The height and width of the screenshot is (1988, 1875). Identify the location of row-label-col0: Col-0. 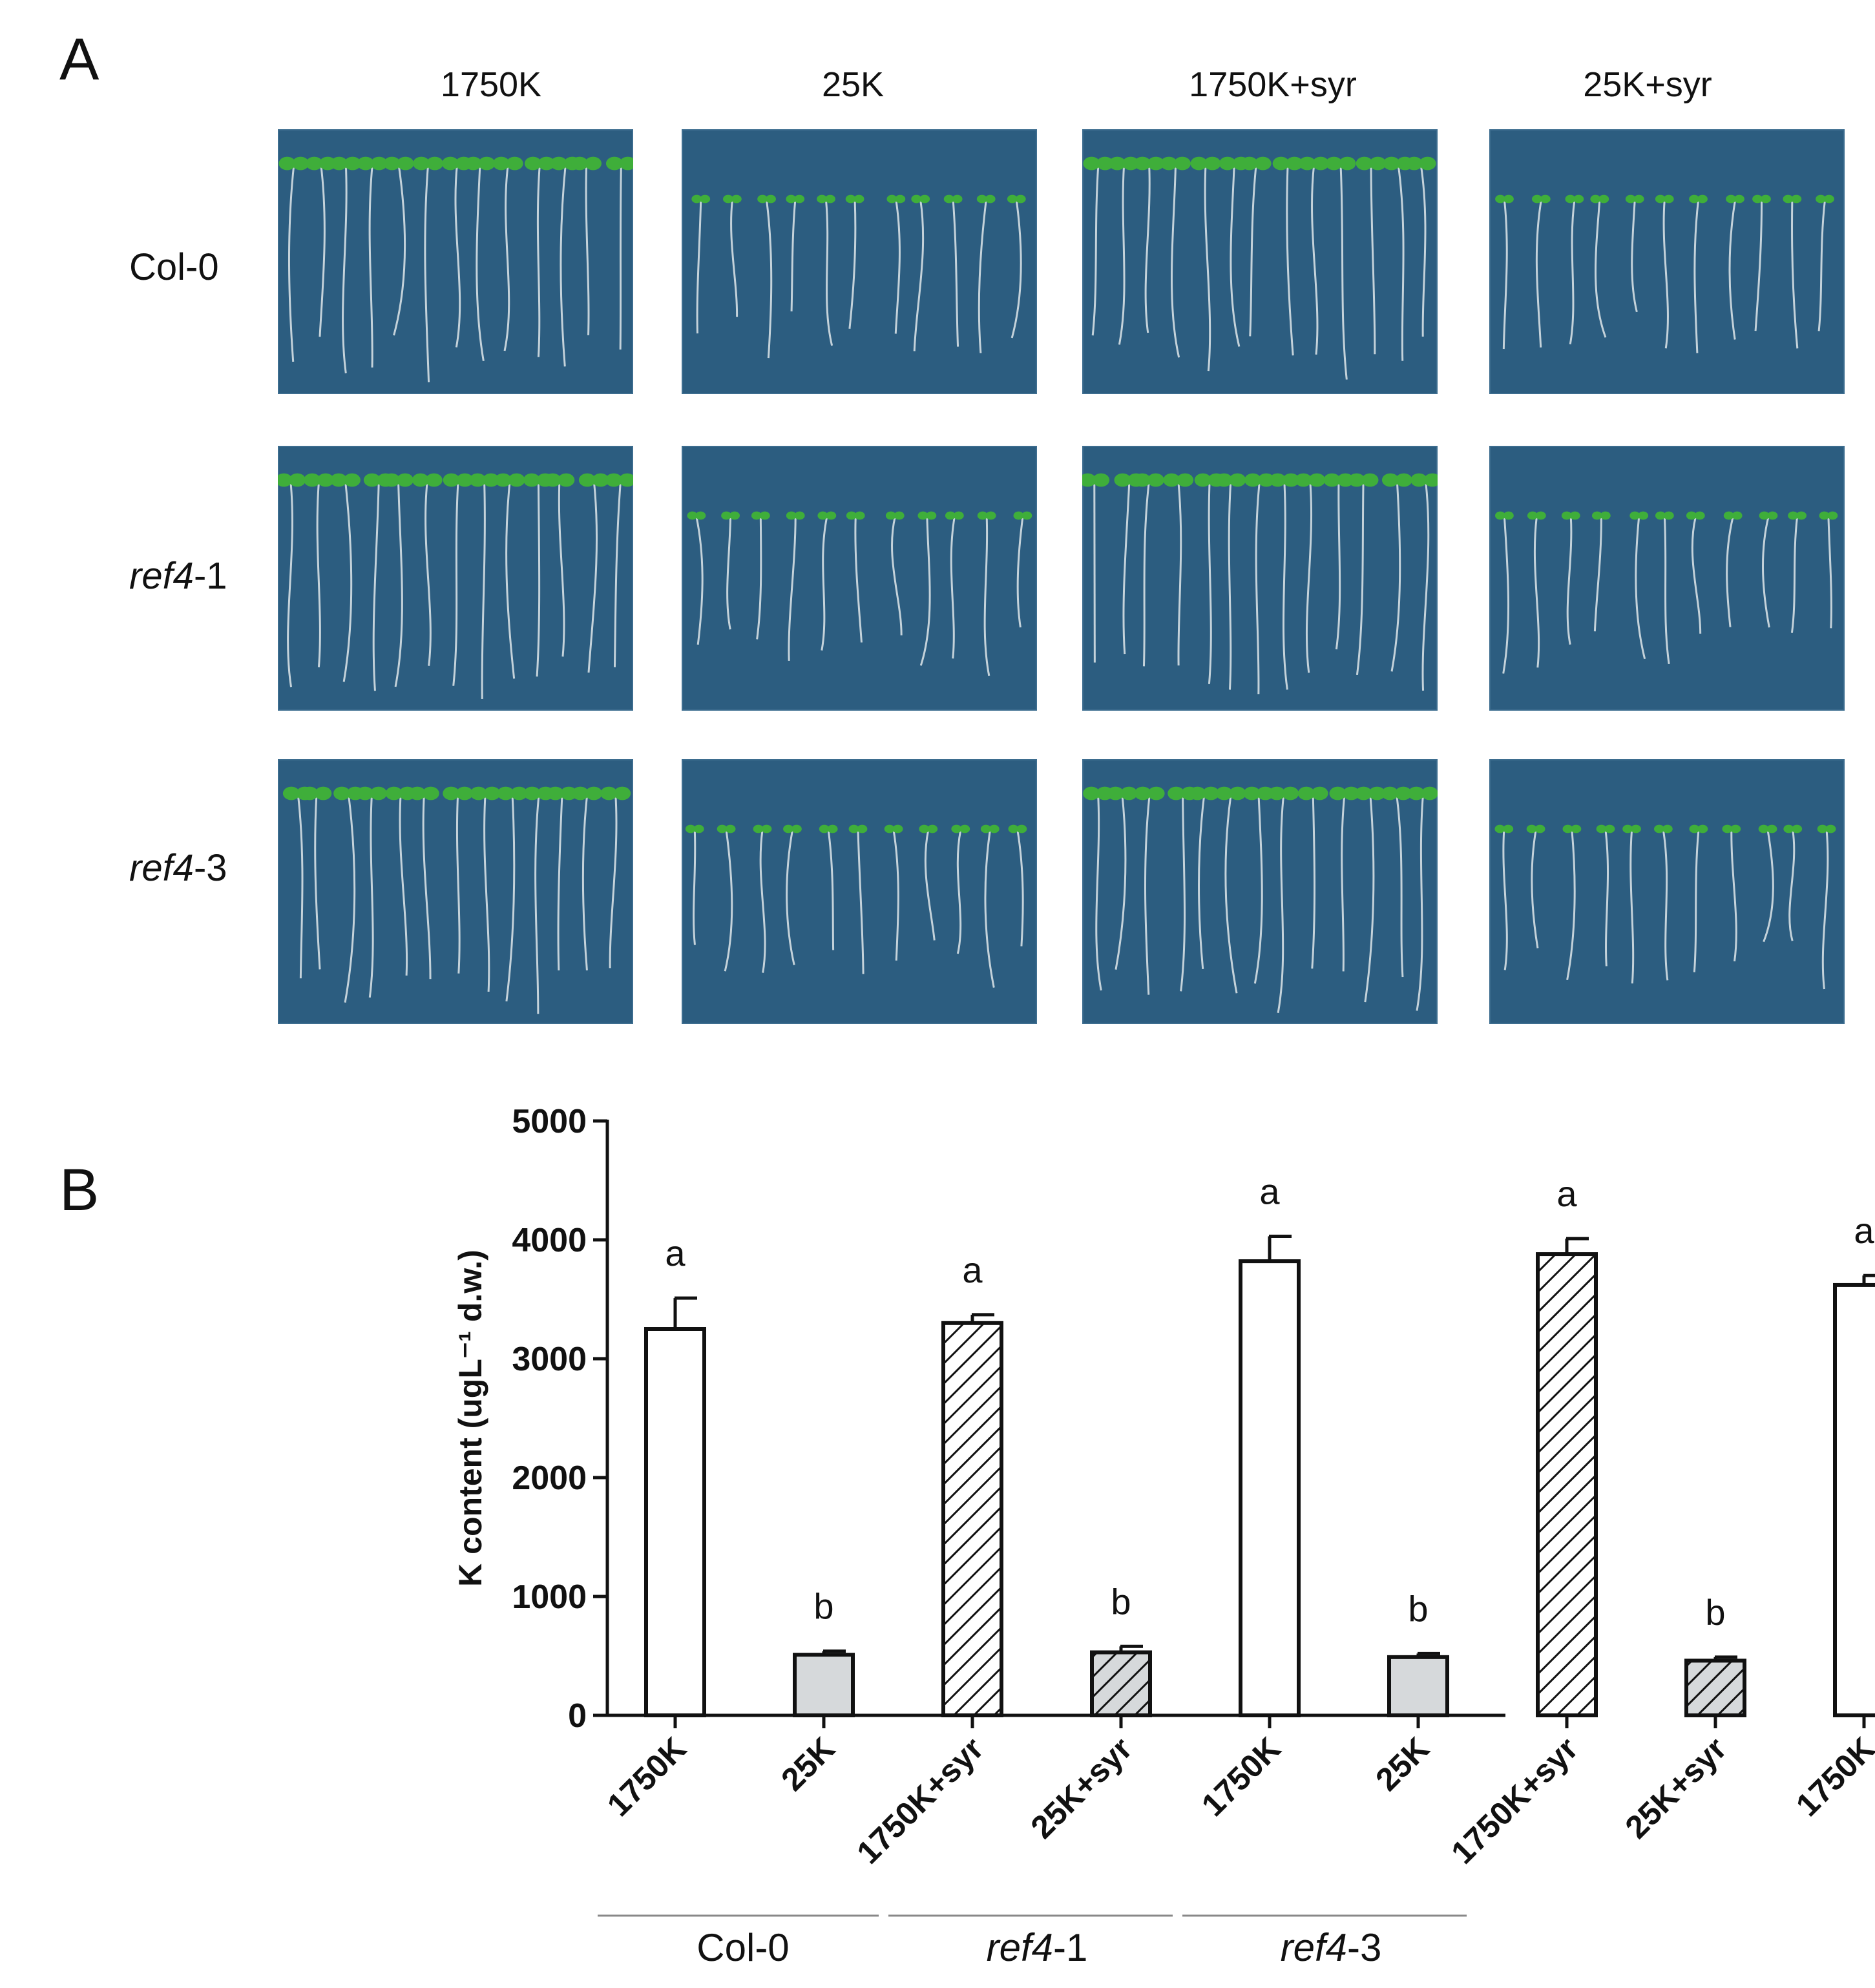
(174, 267).